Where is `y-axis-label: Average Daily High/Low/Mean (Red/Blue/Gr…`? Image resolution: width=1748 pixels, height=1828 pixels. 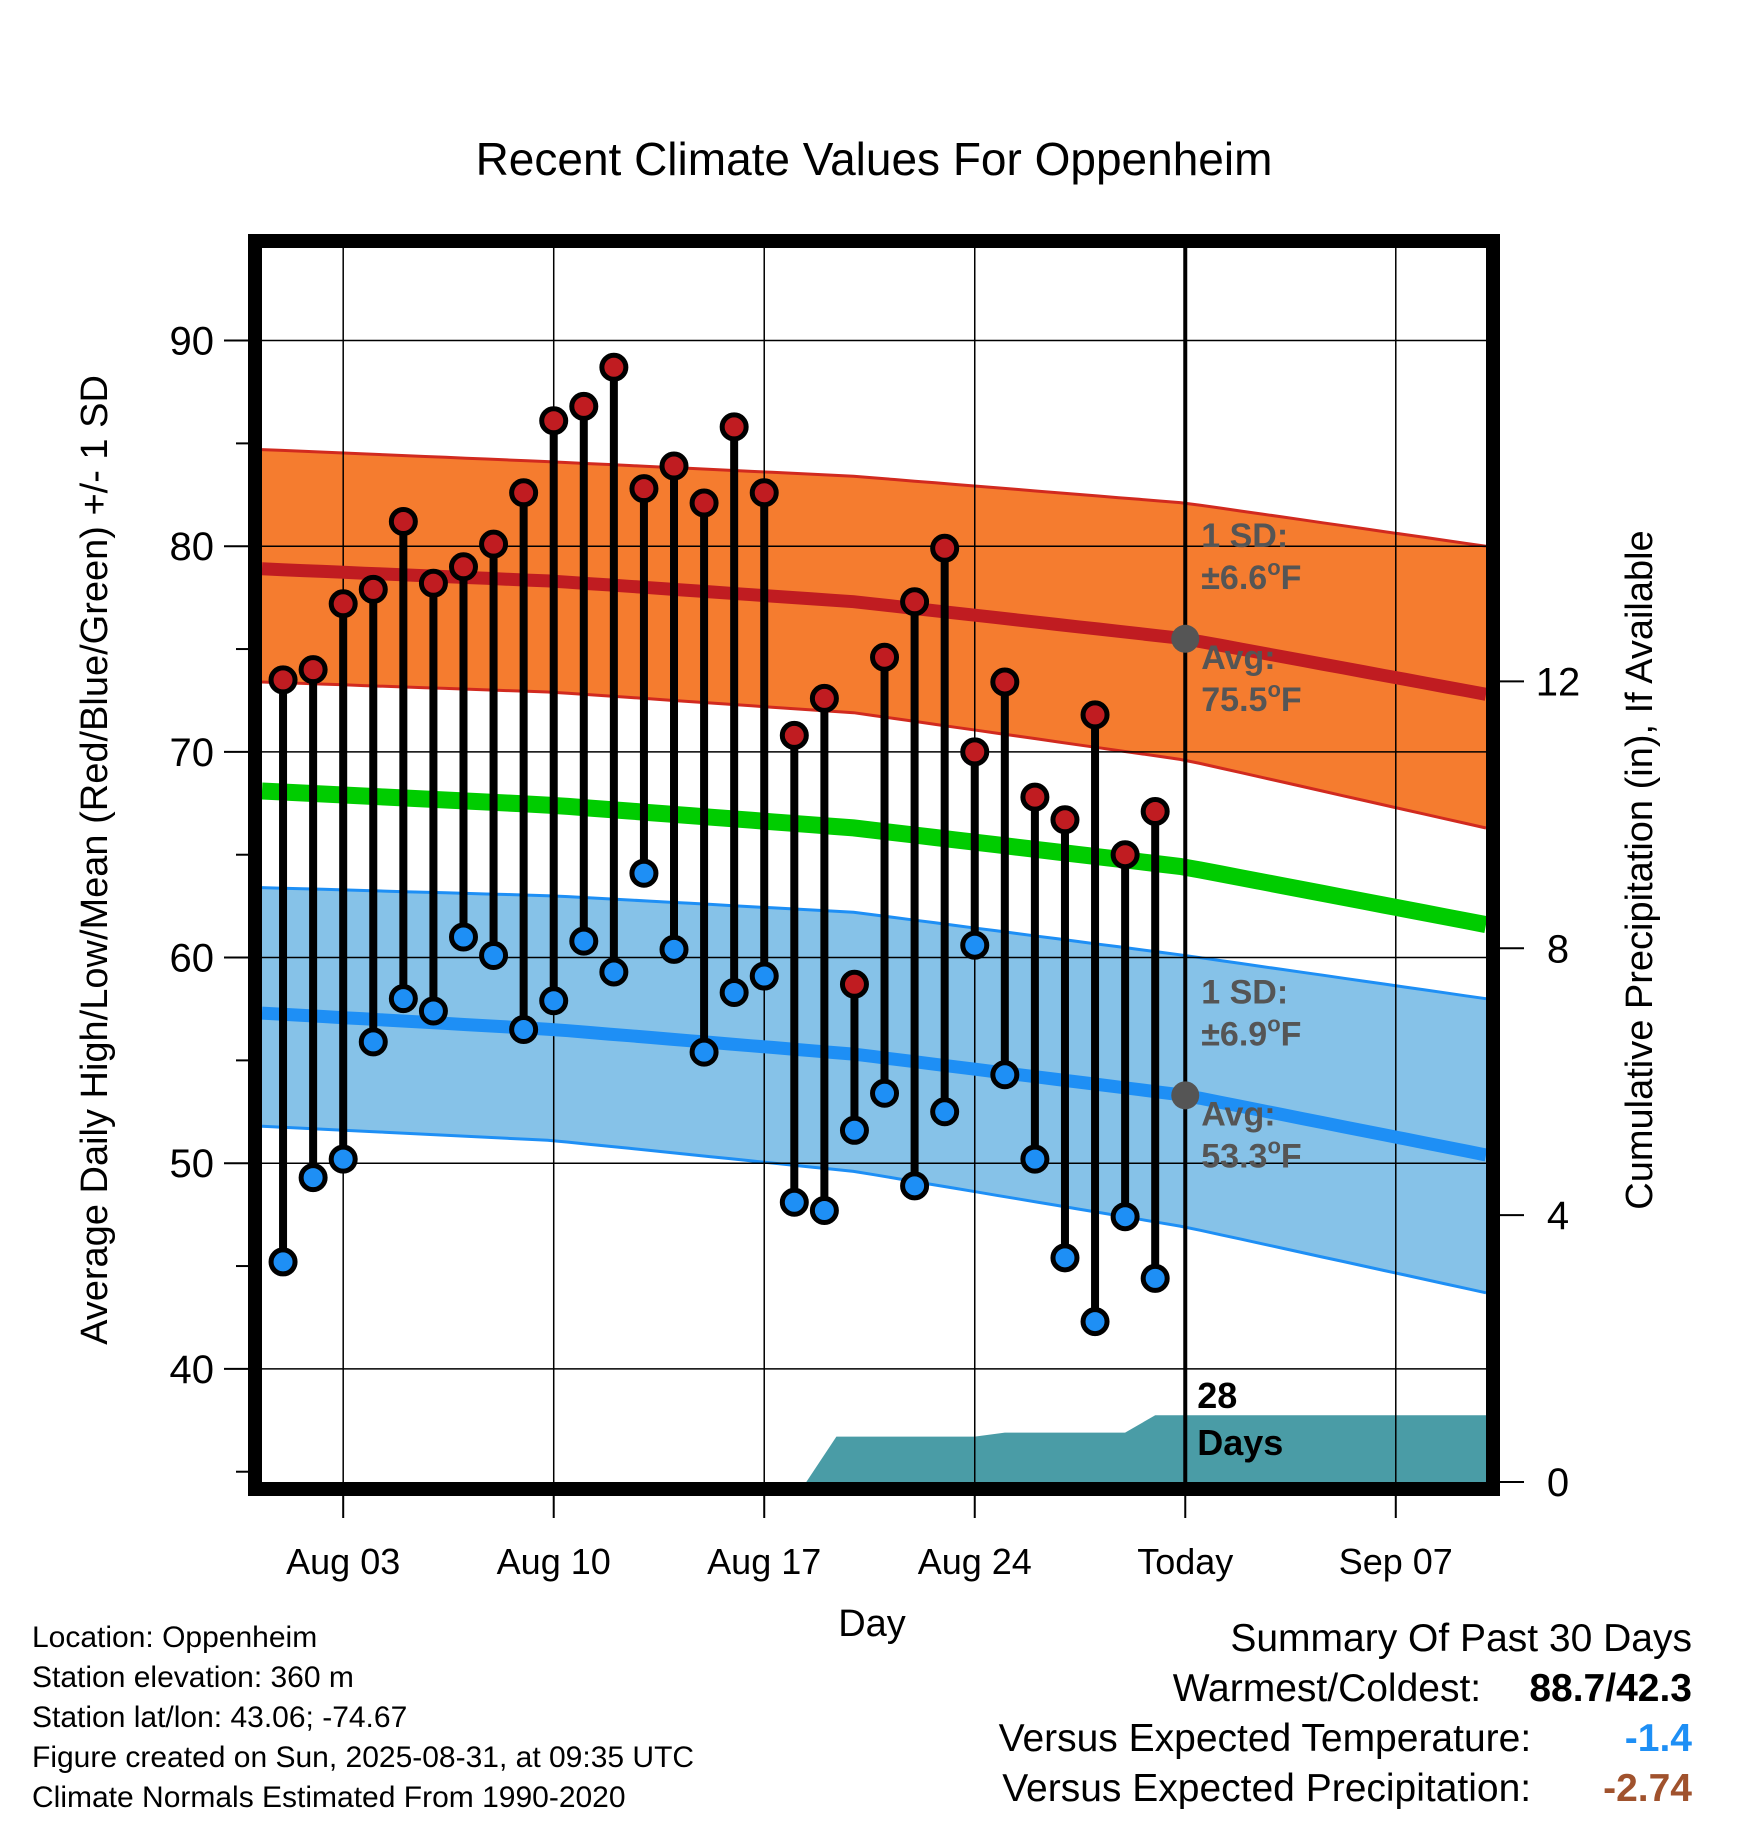
y-axis-label: Average Daily High/Low/Mean (Red/Blue/Gr… is located at coordinates (95, 860).